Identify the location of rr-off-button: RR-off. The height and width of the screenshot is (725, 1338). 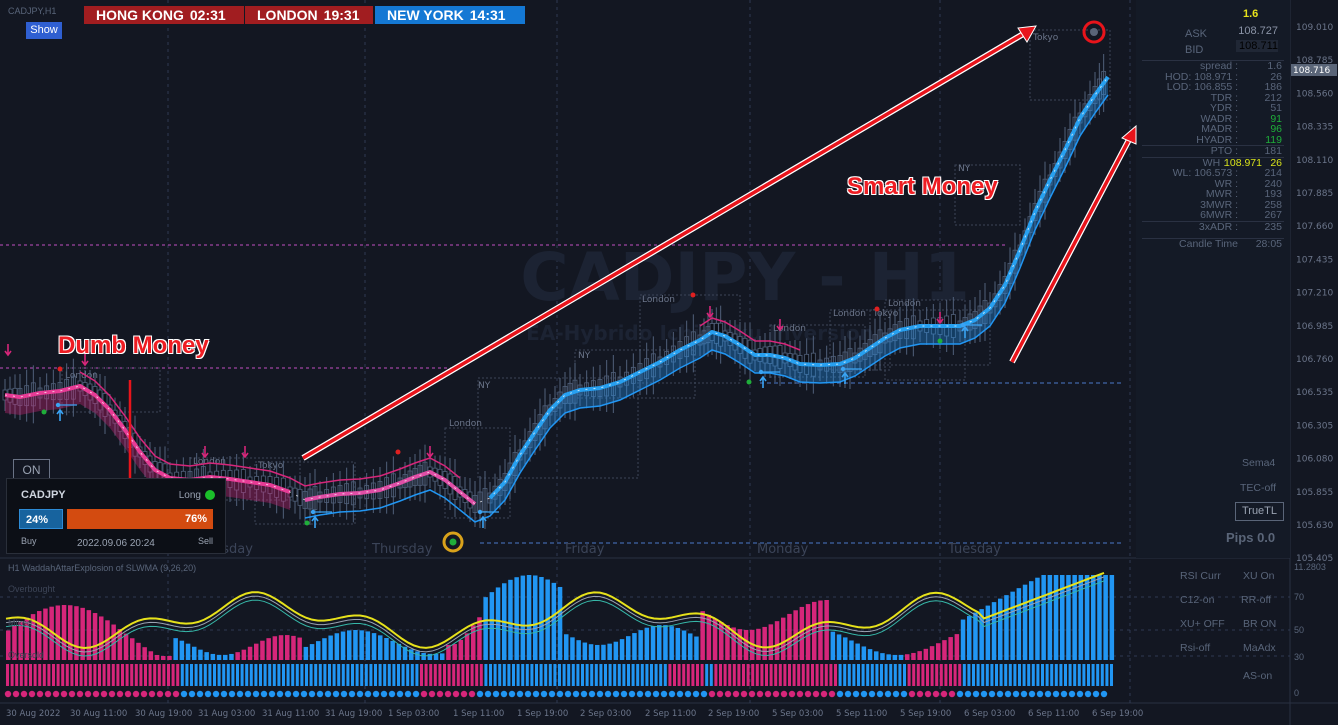
(1256, 600).